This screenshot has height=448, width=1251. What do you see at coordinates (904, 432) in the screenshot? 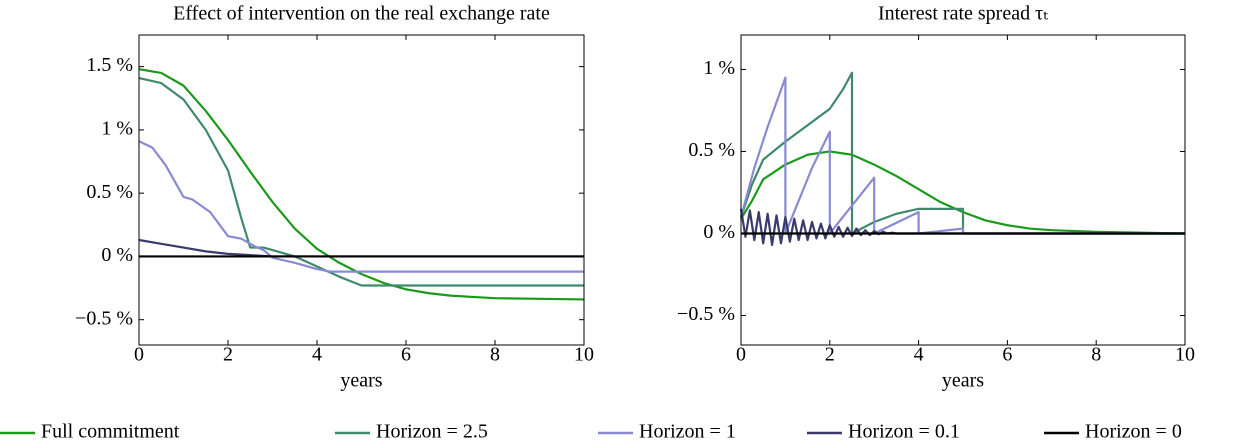
I see `legend-label: Horizon = 0.1` at bounding box center [904, 432].